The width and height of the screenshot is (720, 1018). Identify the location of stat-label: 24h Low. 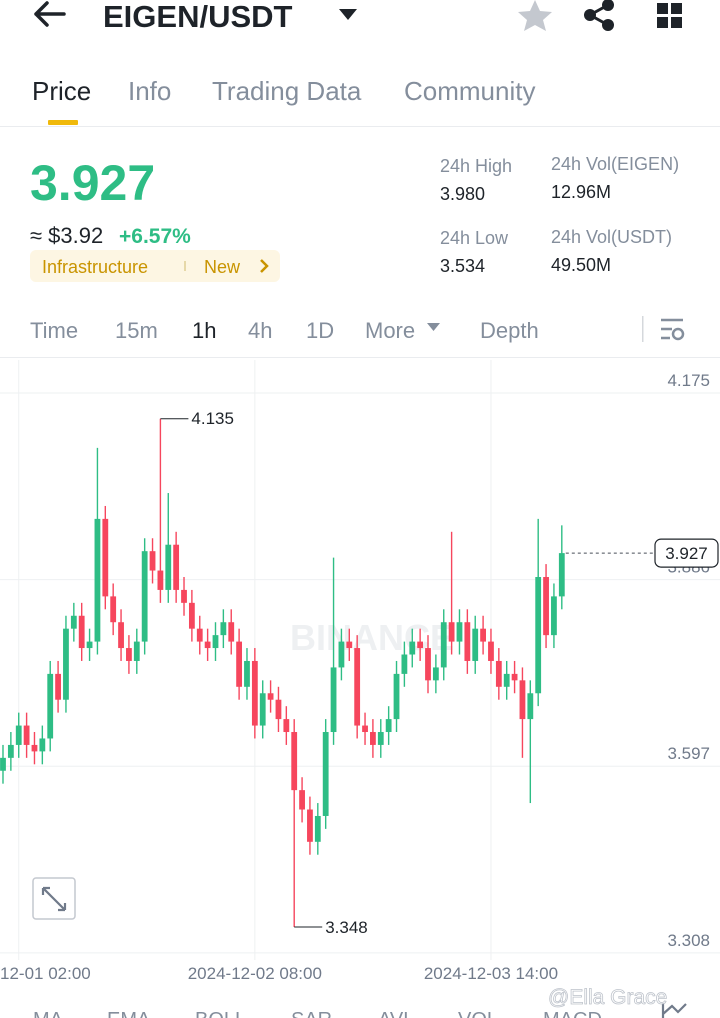
(474, 238).